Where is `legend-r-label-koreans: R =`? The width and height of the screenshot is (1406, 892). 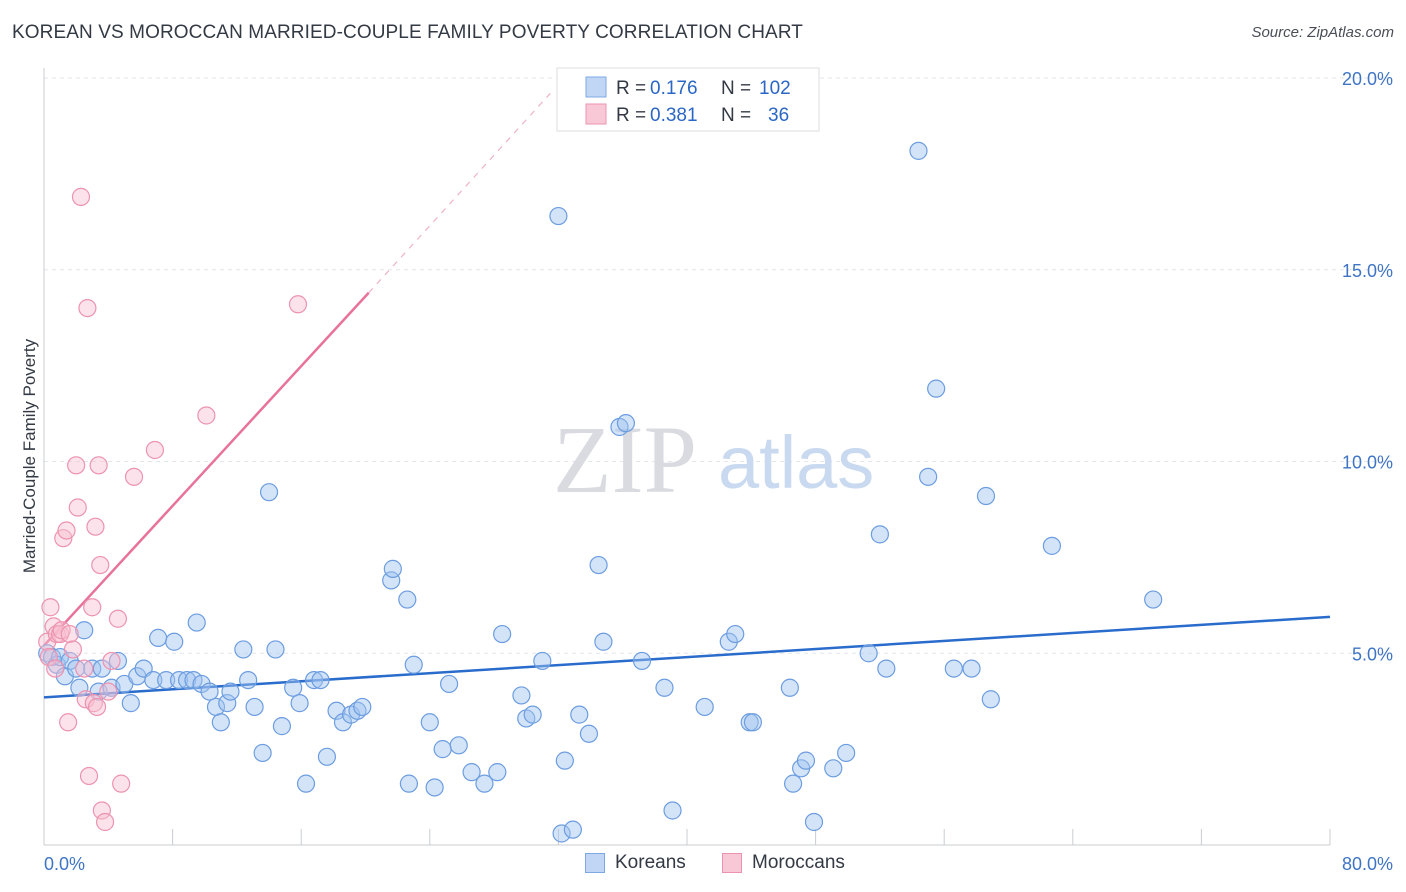 legend-r-label-koreans: R = is located at coordinates (631, 88).